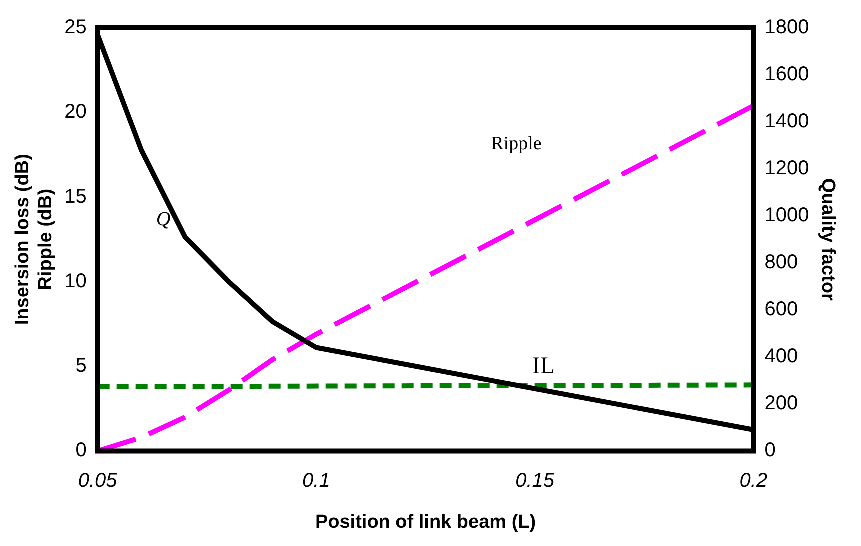 Image resolution: width=861 pixels, height=546 pixels. Describe the element at coordinates (754, 481) in the screenshot. I see `x-tick-label: 0.2` at that location.